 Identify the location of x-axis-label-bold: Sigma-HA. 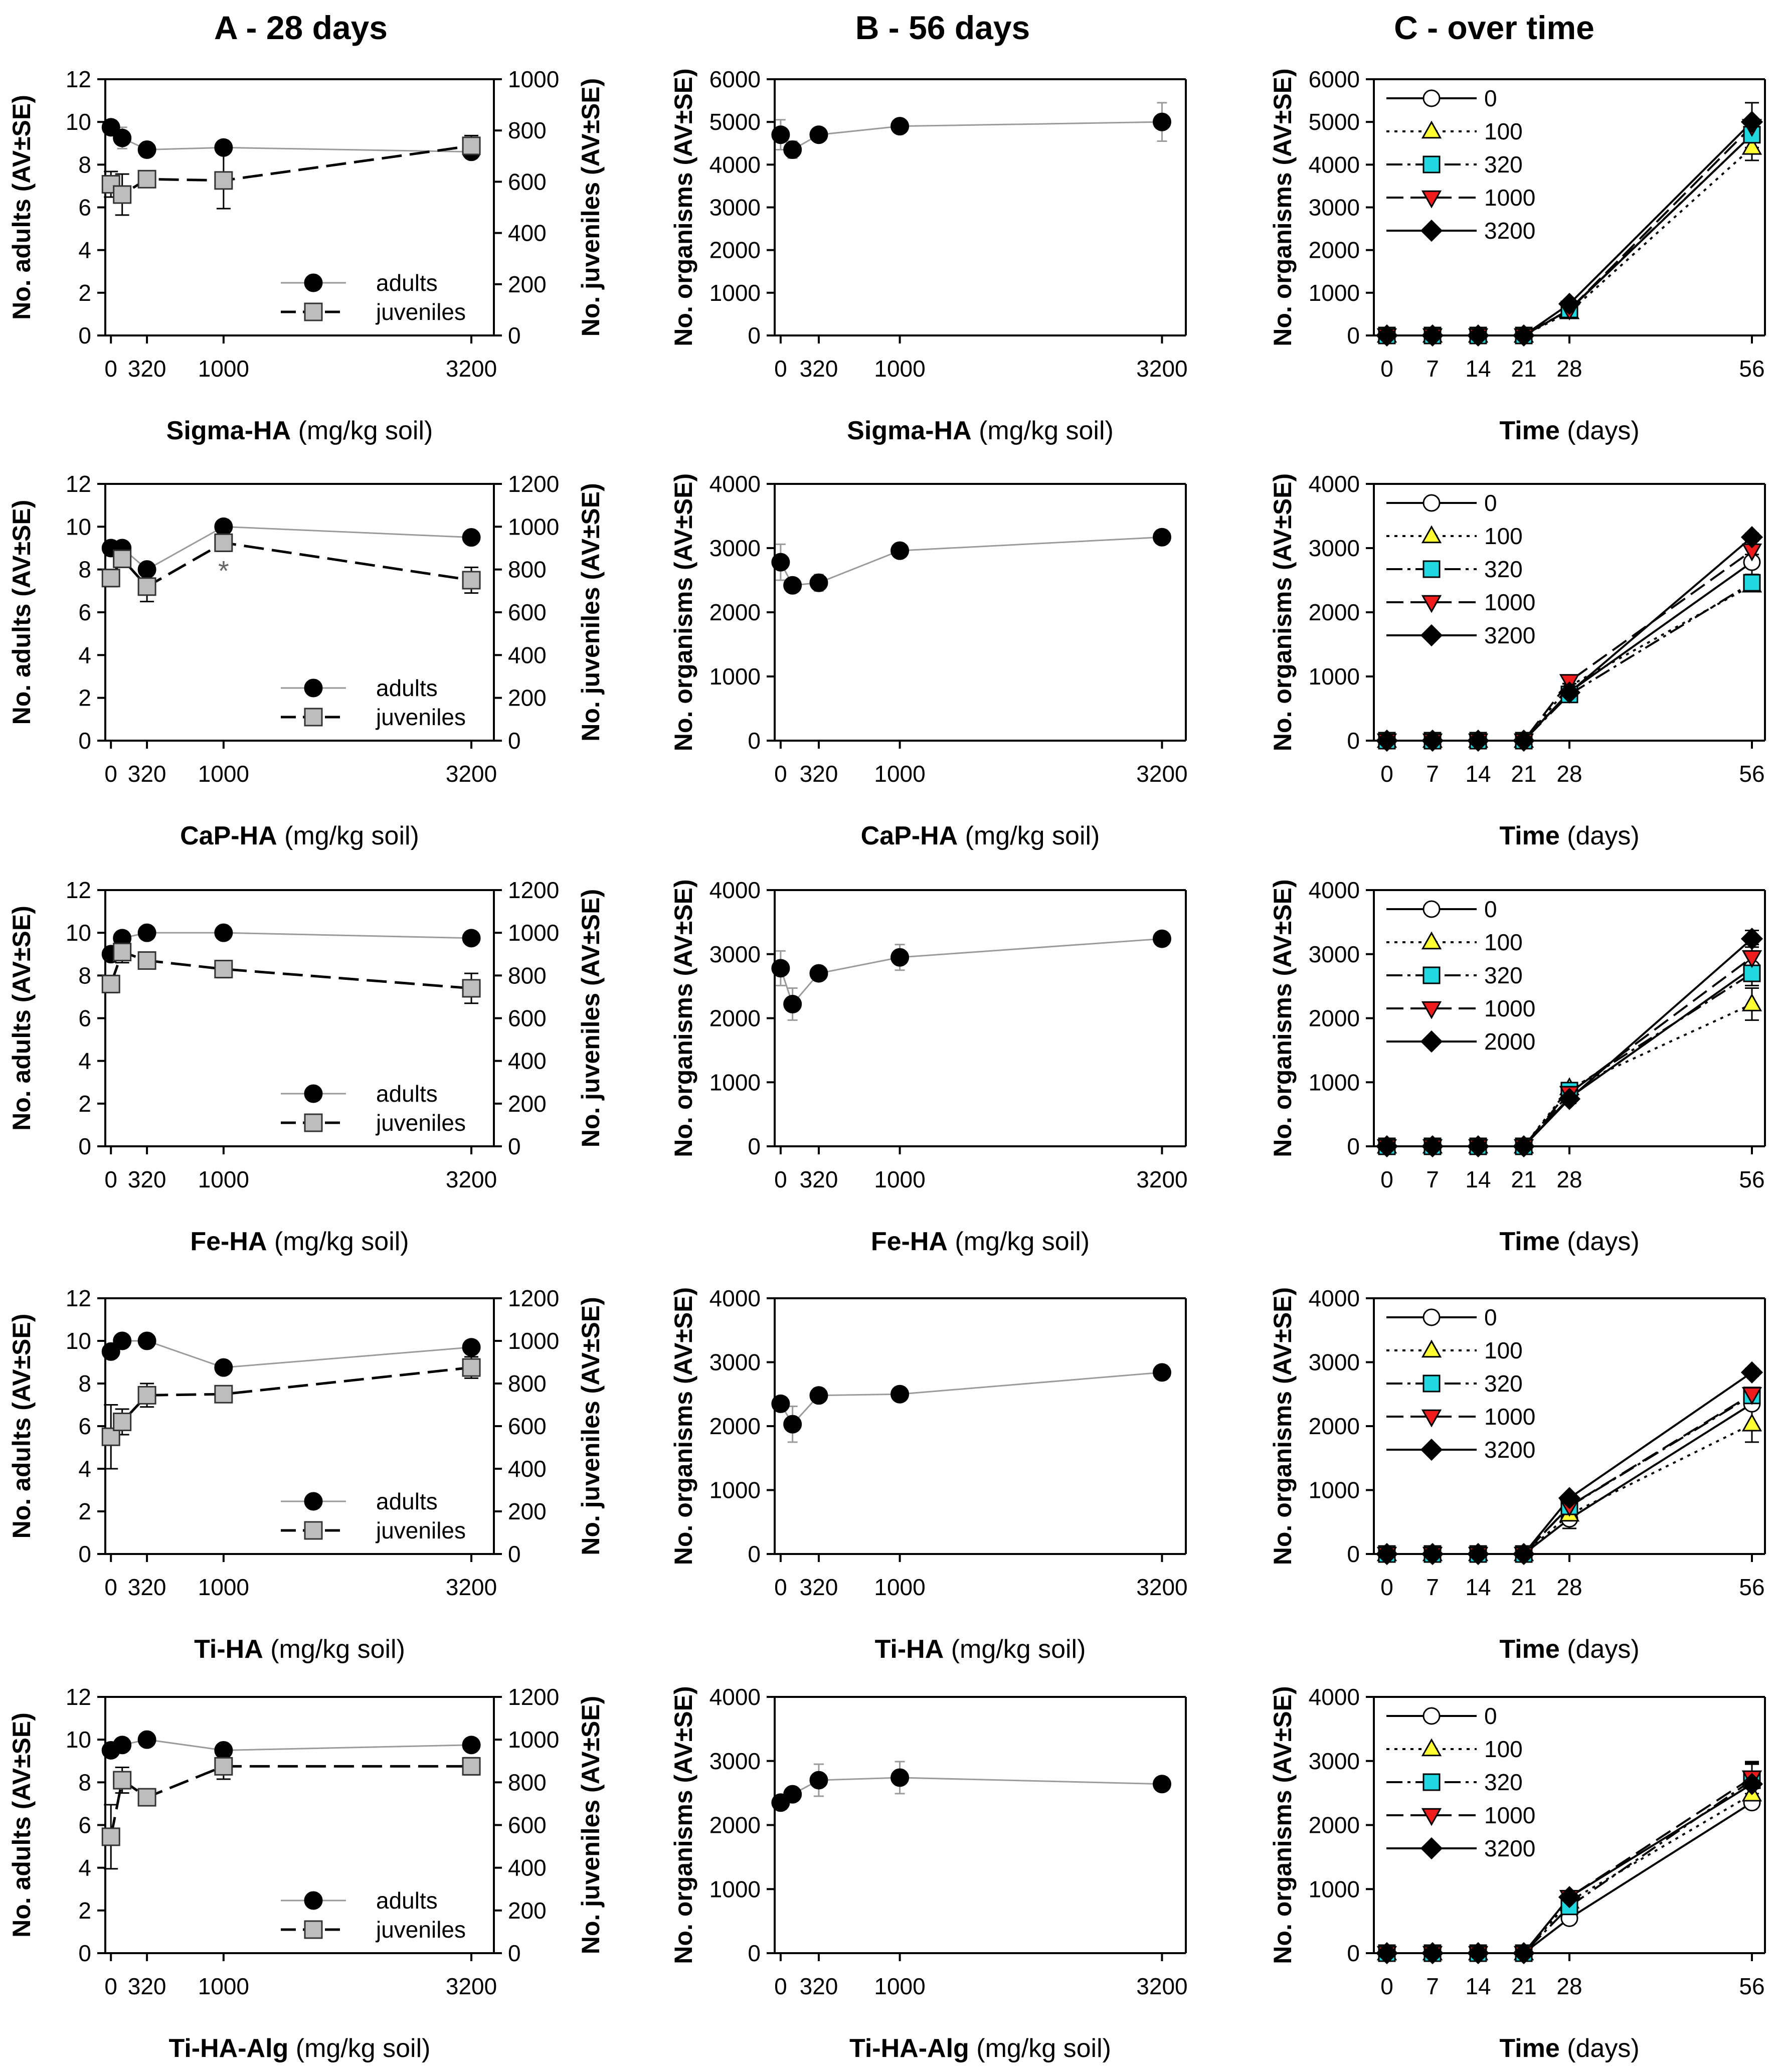
(228, 430).